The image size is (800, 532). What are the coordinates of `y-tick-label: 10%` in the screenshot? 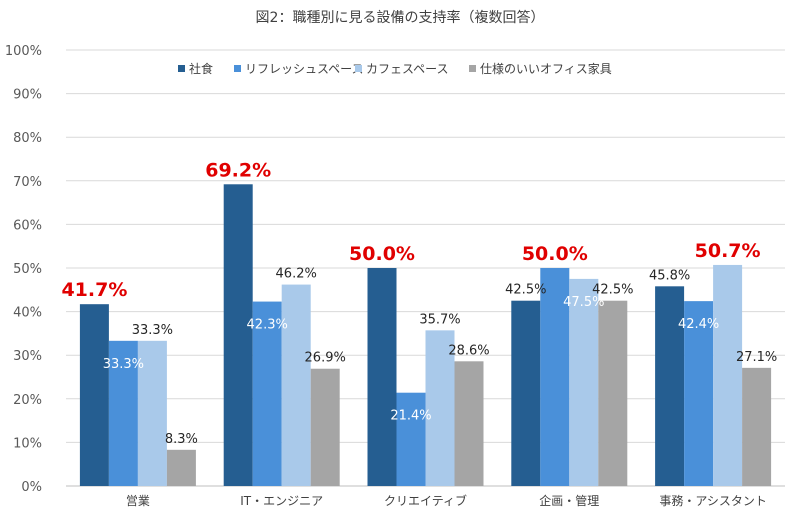 It's located at (27, 443).